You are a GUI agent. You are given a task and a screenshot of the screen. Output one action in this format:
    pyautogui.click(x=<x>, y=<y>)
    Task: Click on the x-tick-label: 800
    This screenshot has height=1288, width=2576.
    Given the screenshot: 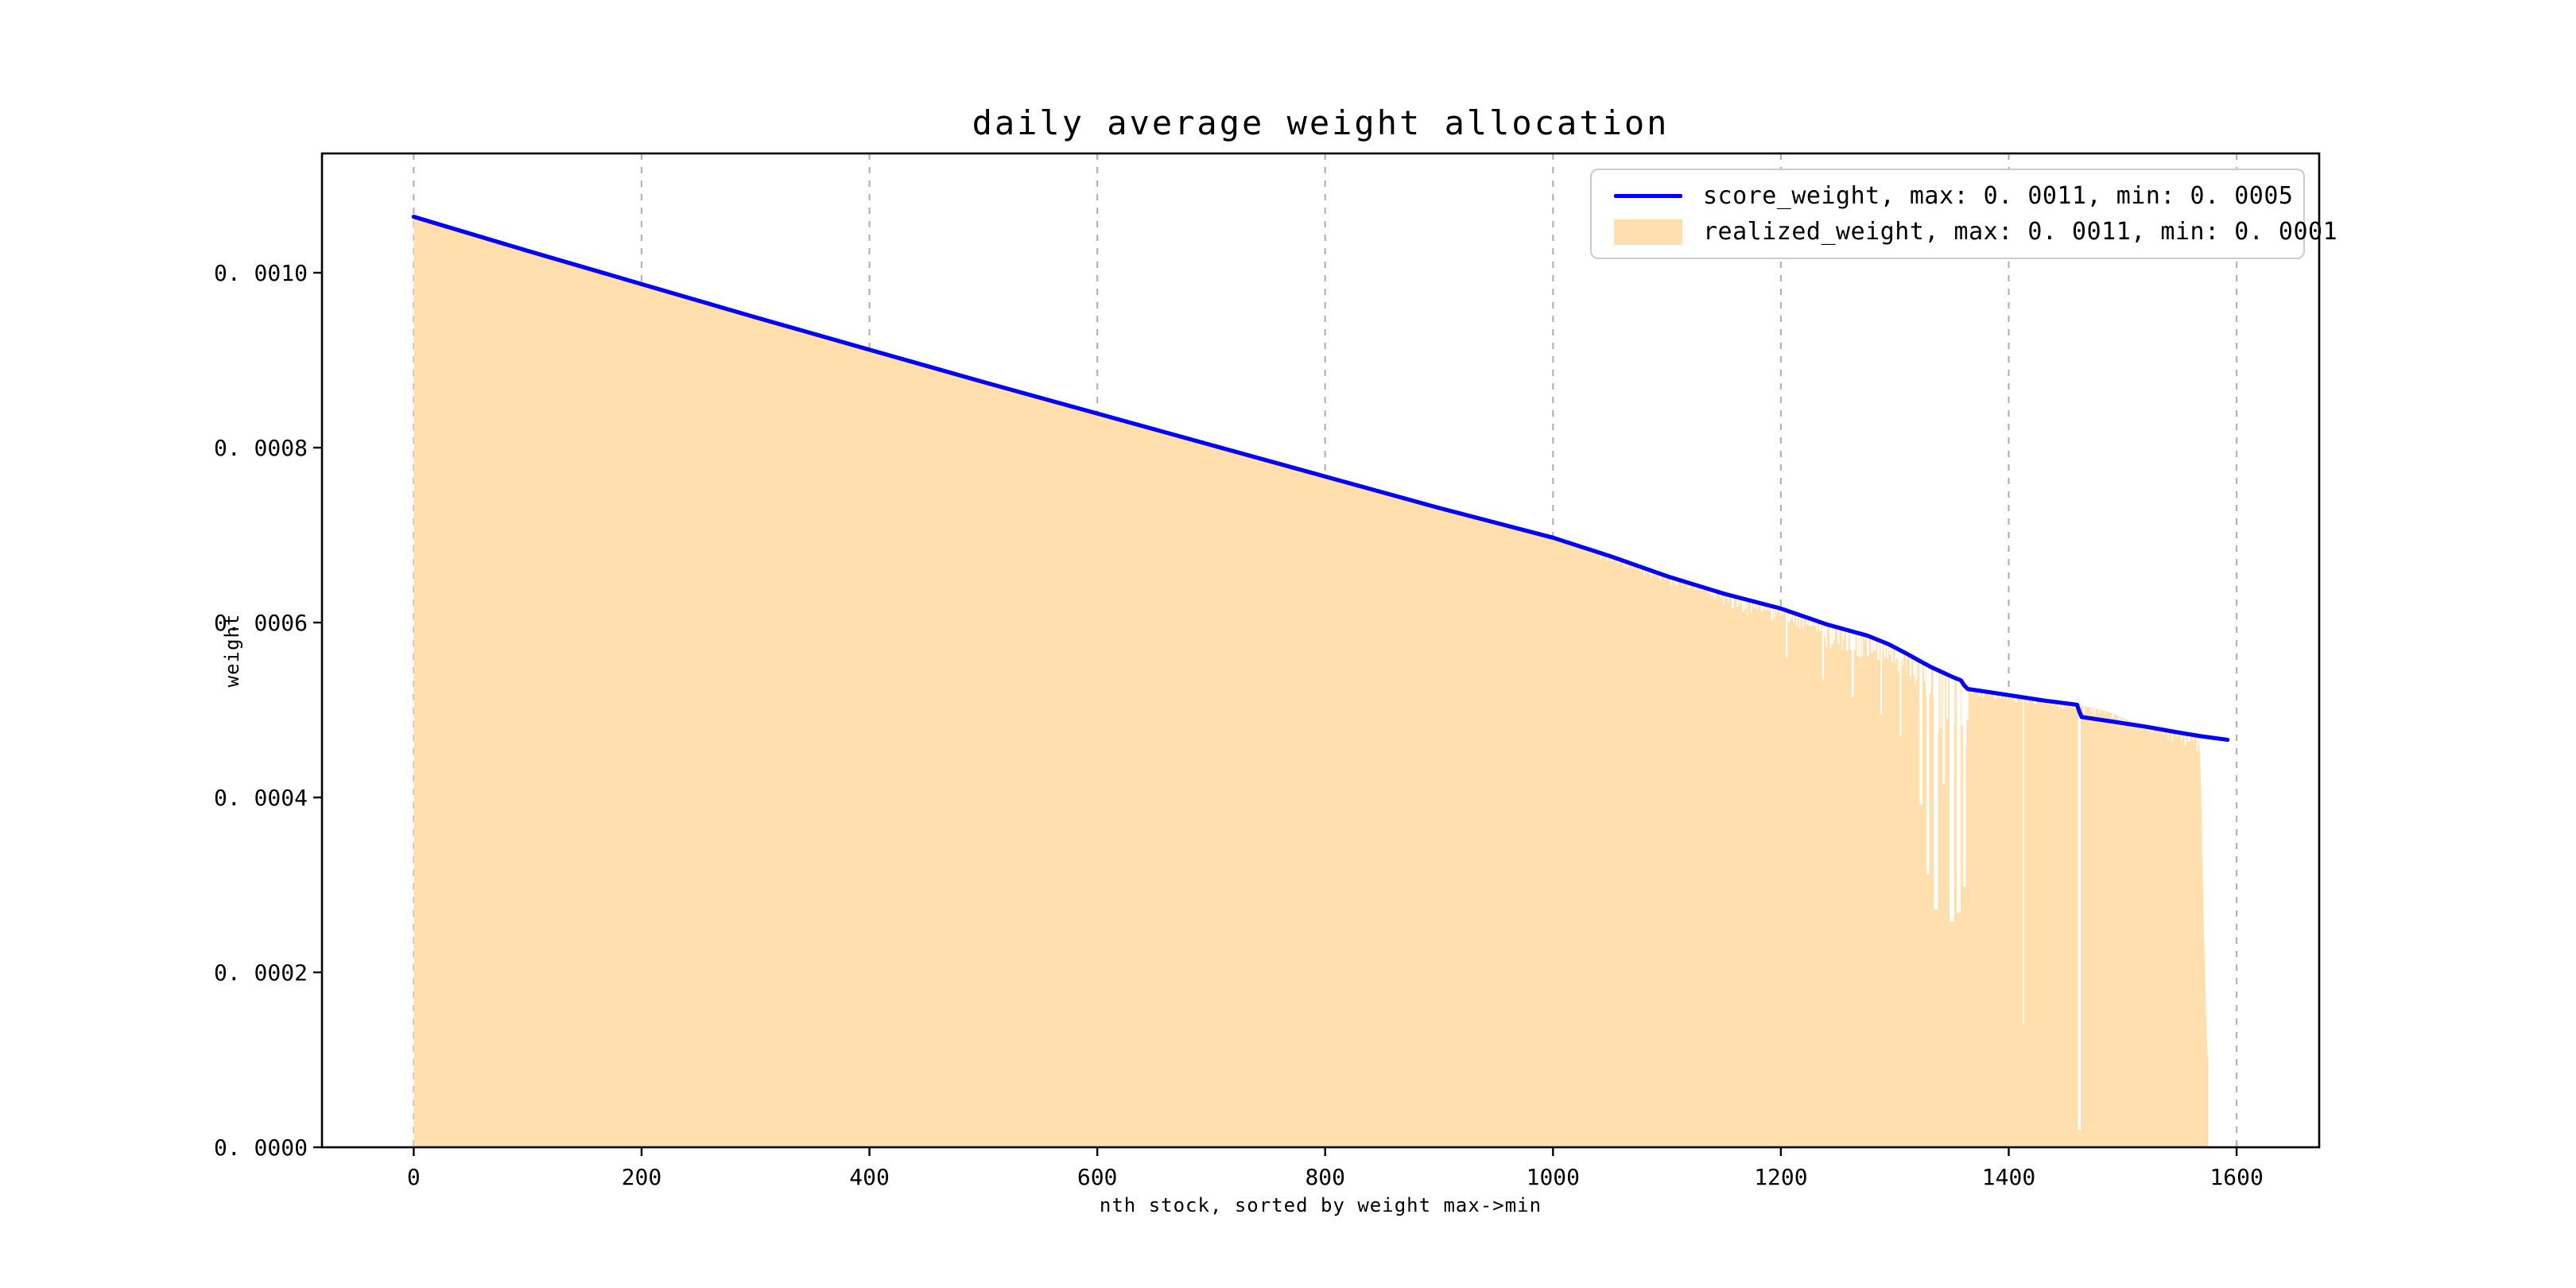 What is the action you would take?
    pyautogui.click(x=1325, y=1177)
    